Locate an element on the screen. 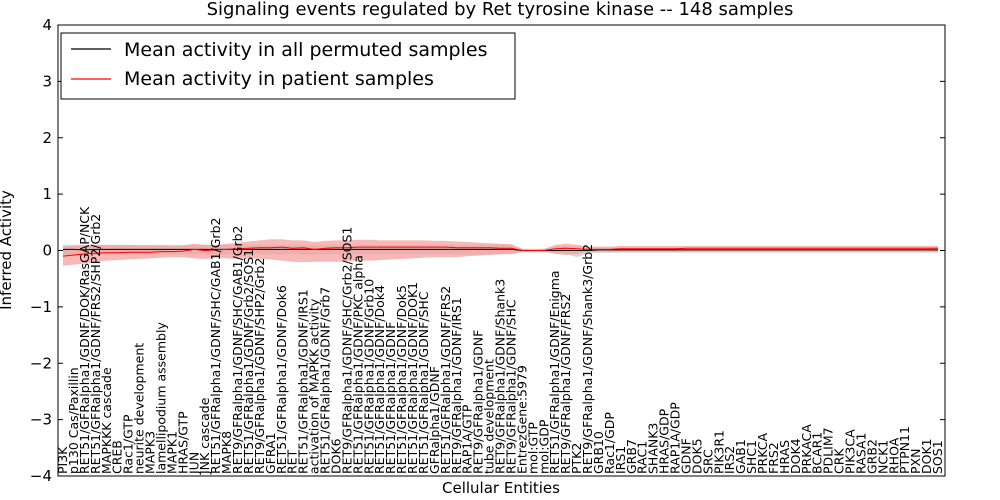 The image size is (1000, 500). series-lines is located at coordinates (500, 251).